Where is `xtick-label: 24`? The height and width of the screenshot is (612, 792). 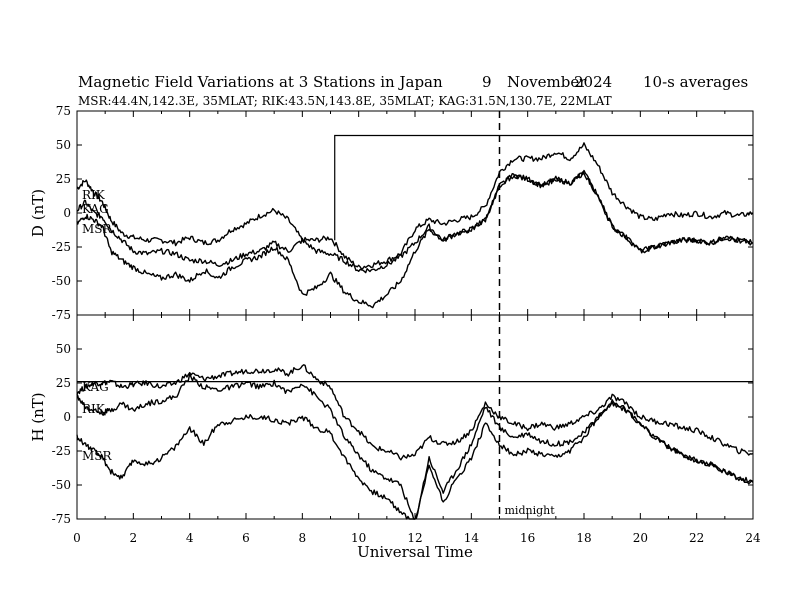 xtick-label: 24 is located at coordinates (753, 538).